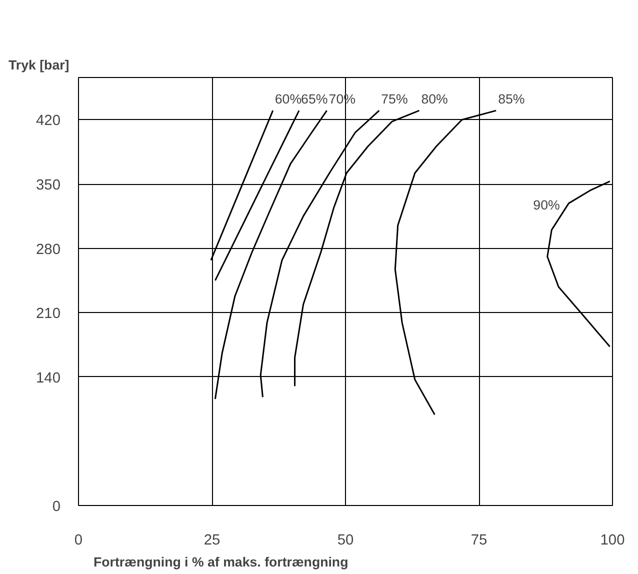  Describe the element at coordinates (546, 204) in the screenshot. I see `series-label: 90%` at that location.